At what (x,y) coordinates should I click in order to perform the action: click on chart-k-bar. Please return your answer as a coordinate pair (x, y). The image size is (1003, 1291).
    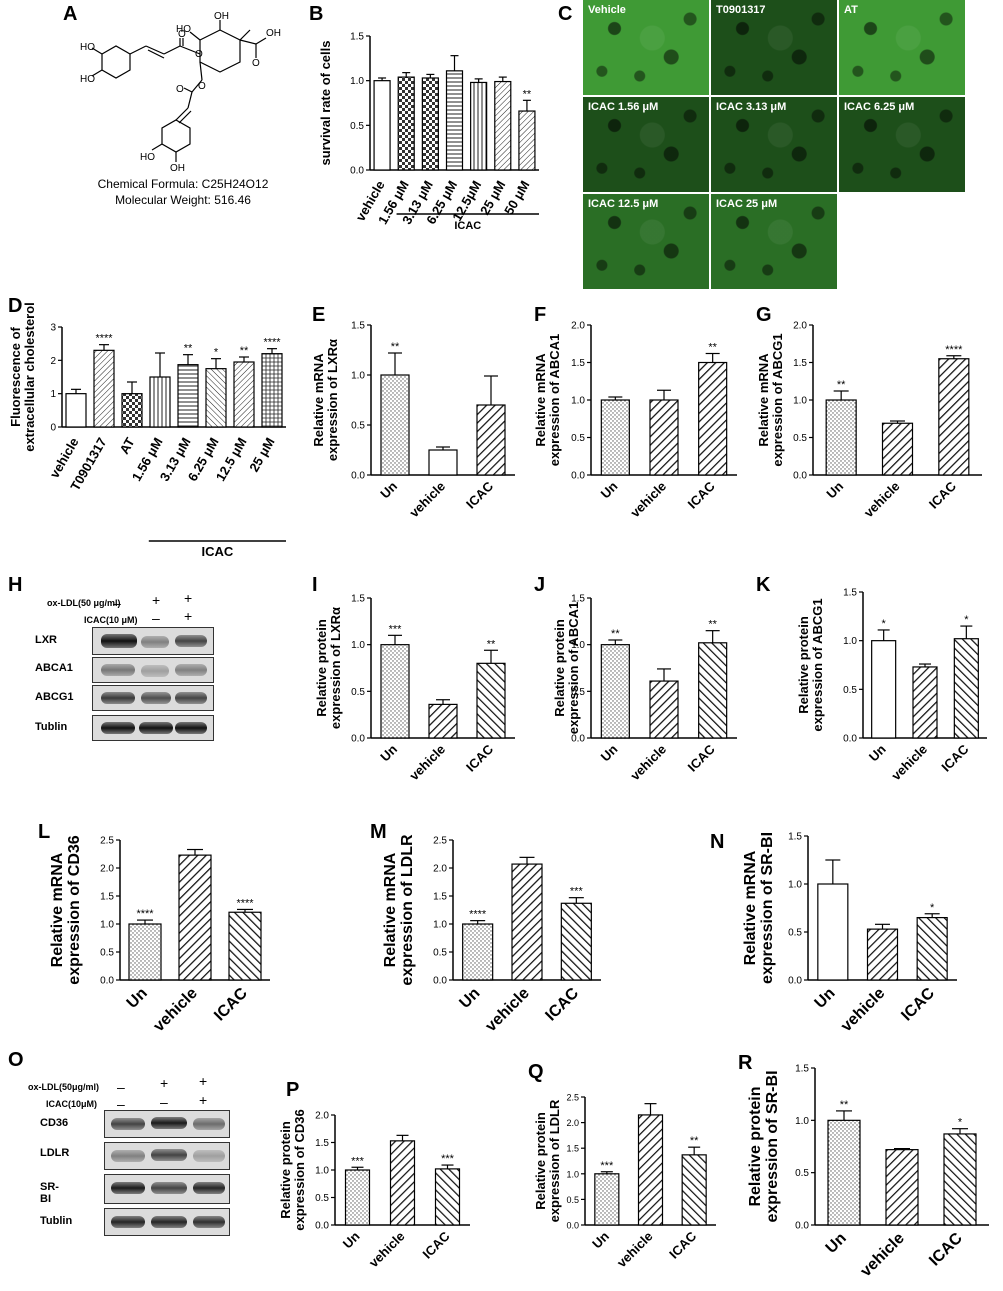
    Looking at the image, I should click on (966, 688).